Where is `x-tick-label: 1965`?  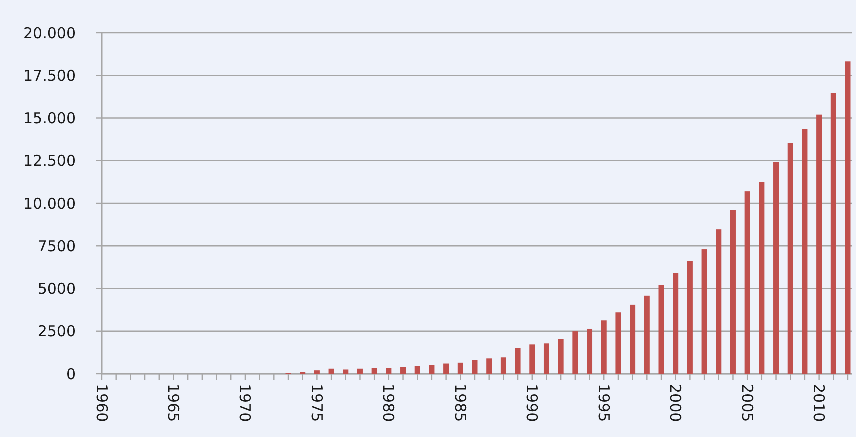
x-tick-label: 1965 is located at coordinates (173, 403).